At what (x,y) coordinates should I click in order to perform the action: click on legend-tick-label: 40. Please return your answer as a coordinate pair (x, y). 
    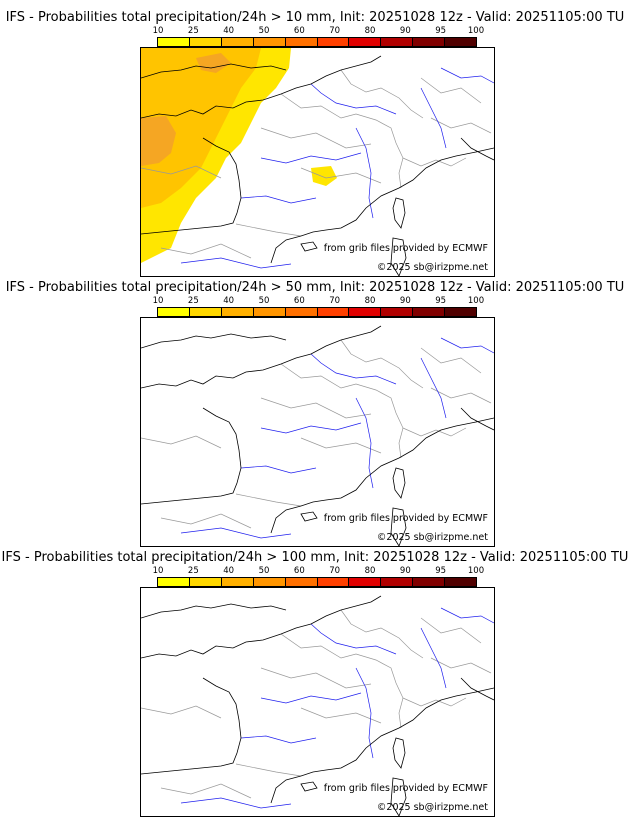
    Looking at the image, I should click on (229, 31).